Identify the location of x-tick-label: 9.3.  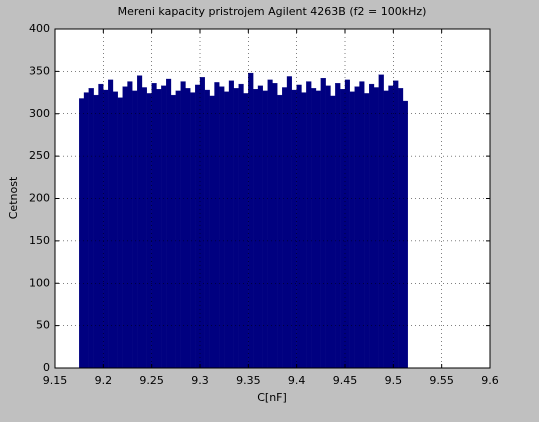
(200, 380).